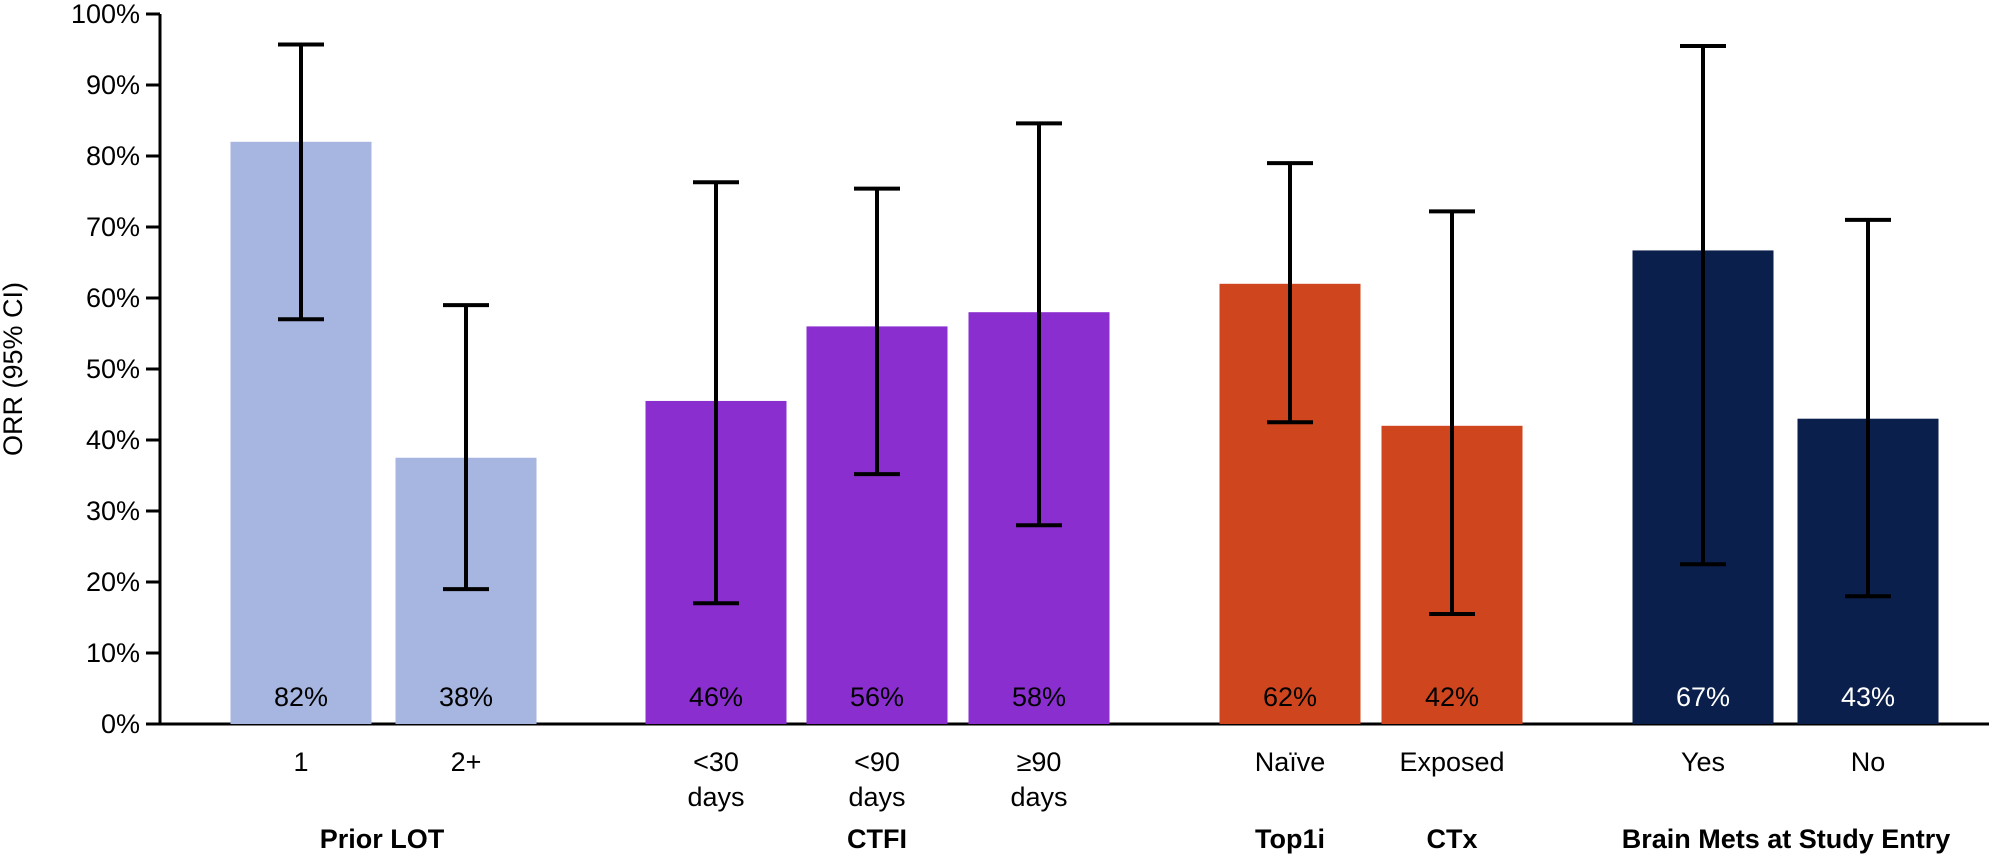 Image resolution: width=1989 pixels, height=858 pixels. I want to click on data-label: 38%, so click(466, 697).